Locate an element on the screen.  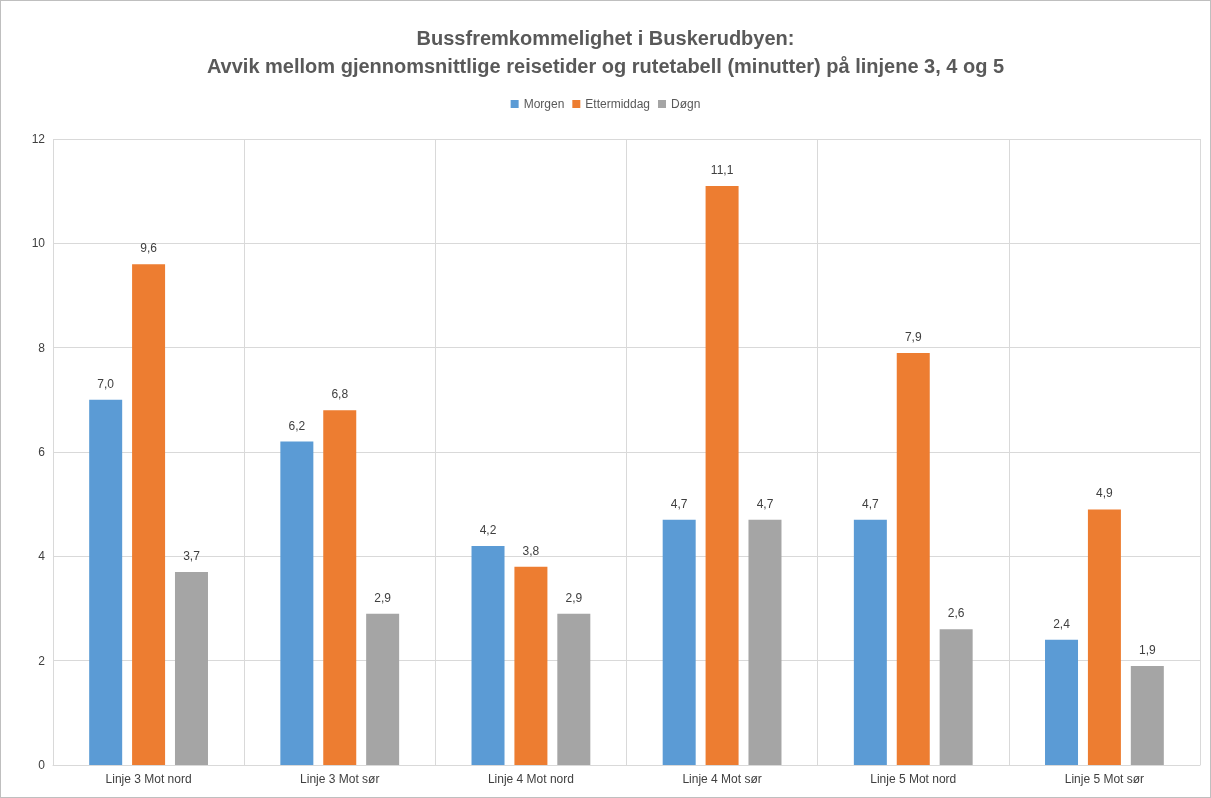
y-tick-label: 2 is located at coordinates (42, 660).